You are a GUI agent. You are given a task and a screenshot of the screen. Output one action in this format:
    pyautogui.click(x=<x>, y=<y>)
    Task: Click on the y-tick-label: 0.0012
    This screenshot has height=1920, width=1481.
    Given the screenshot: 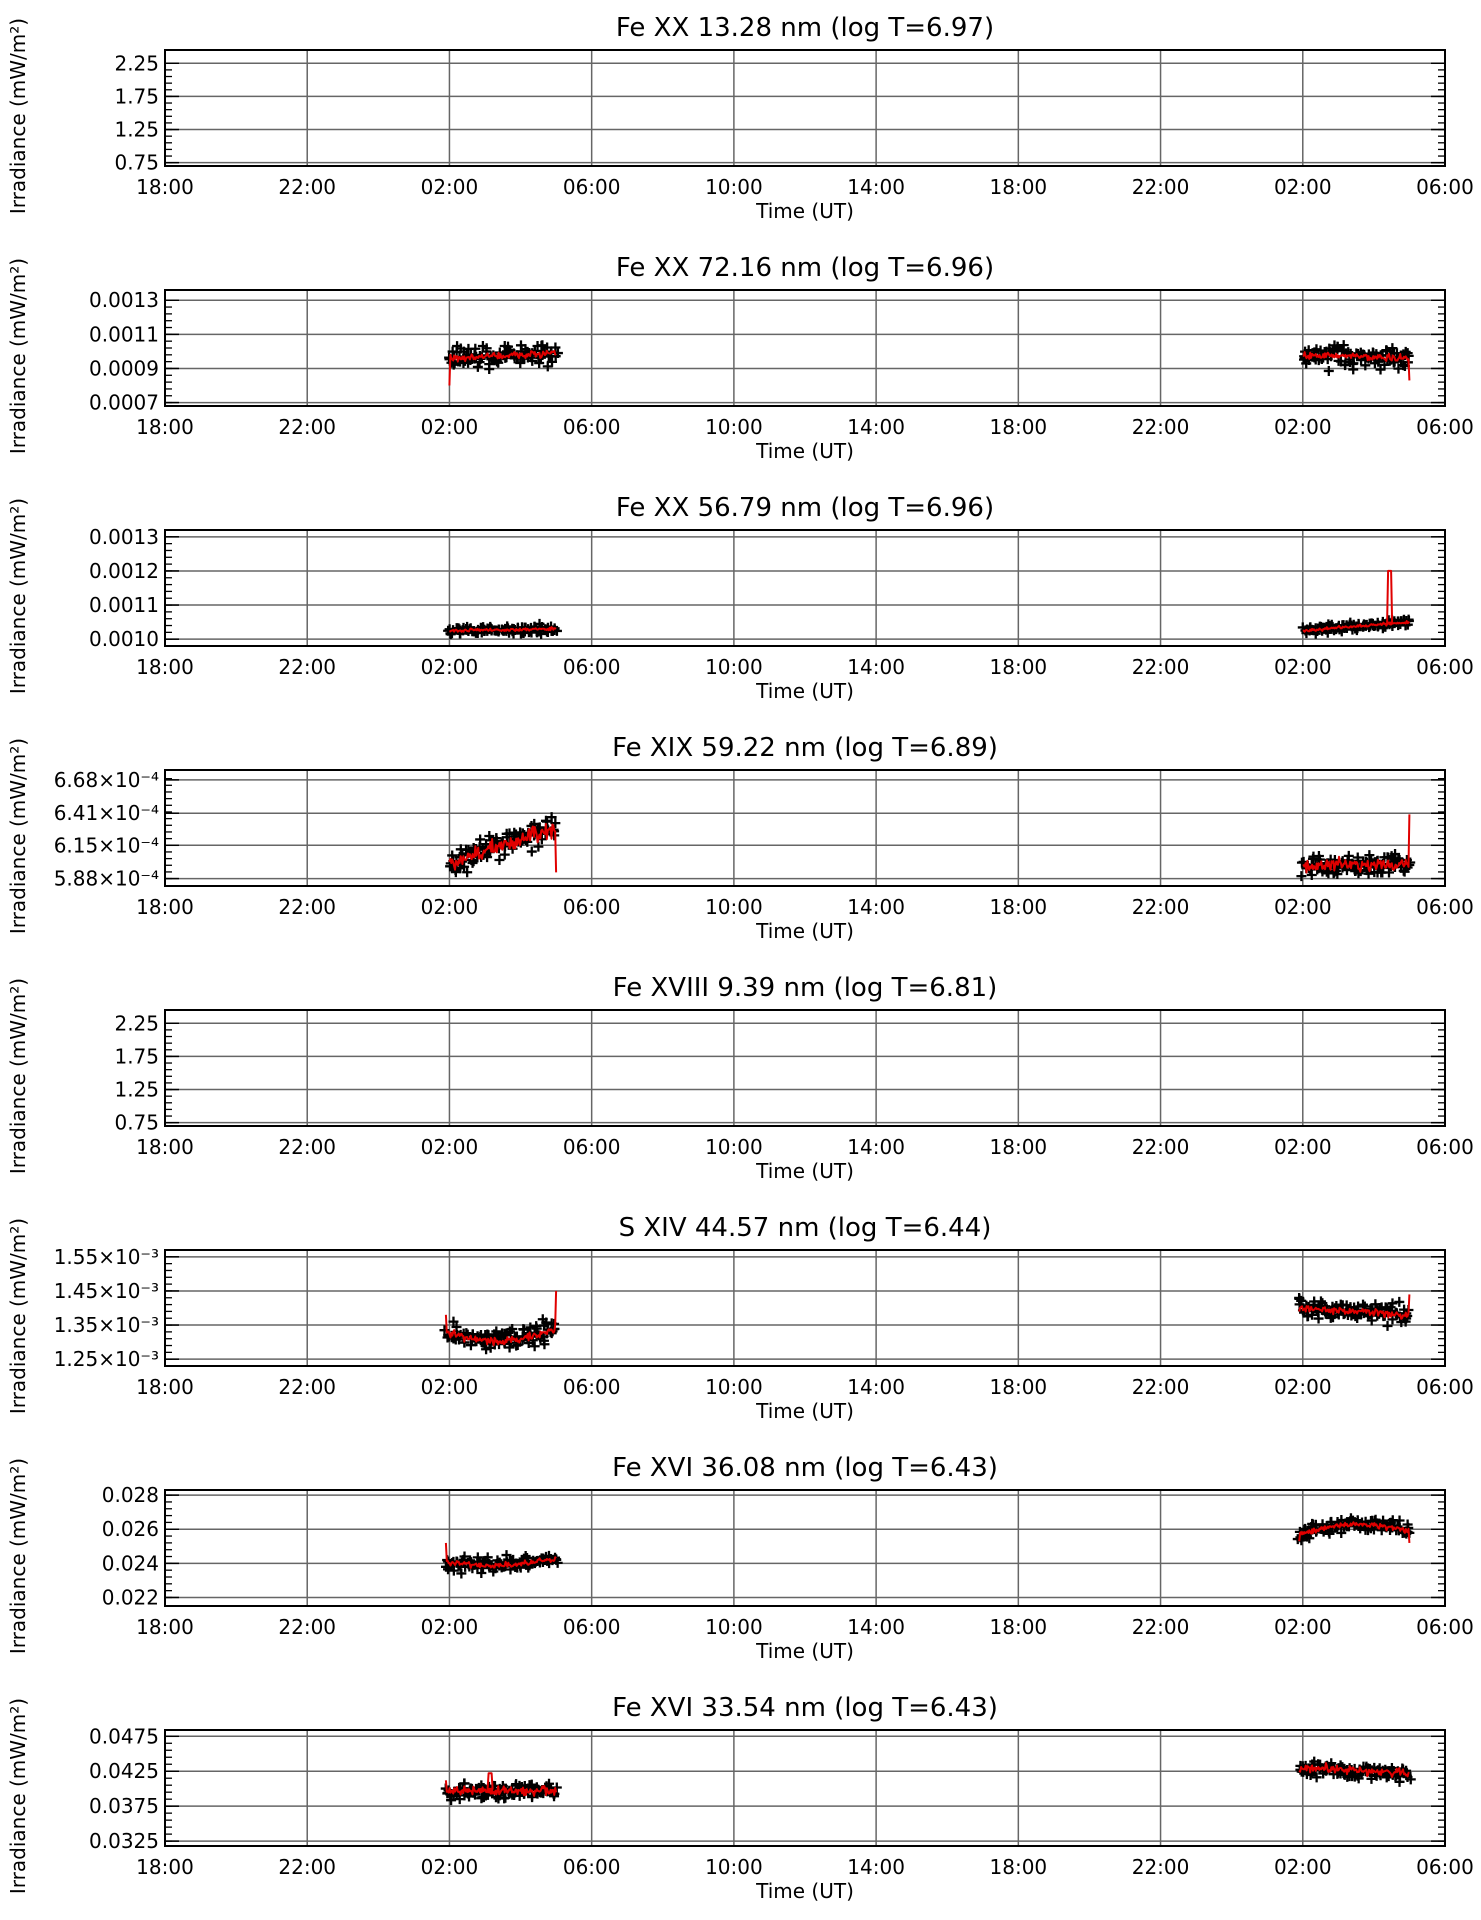 What is the action you would take?
    pyautogui.click(x=124, y=571)
    